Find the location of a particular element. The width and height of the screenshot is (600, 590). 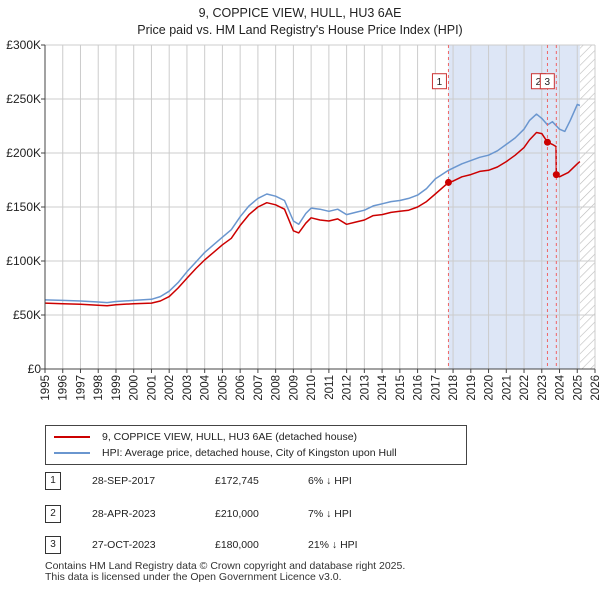

transaction-hpi-diff: 6% ↓ HPI is located at coordinates (330, 481).